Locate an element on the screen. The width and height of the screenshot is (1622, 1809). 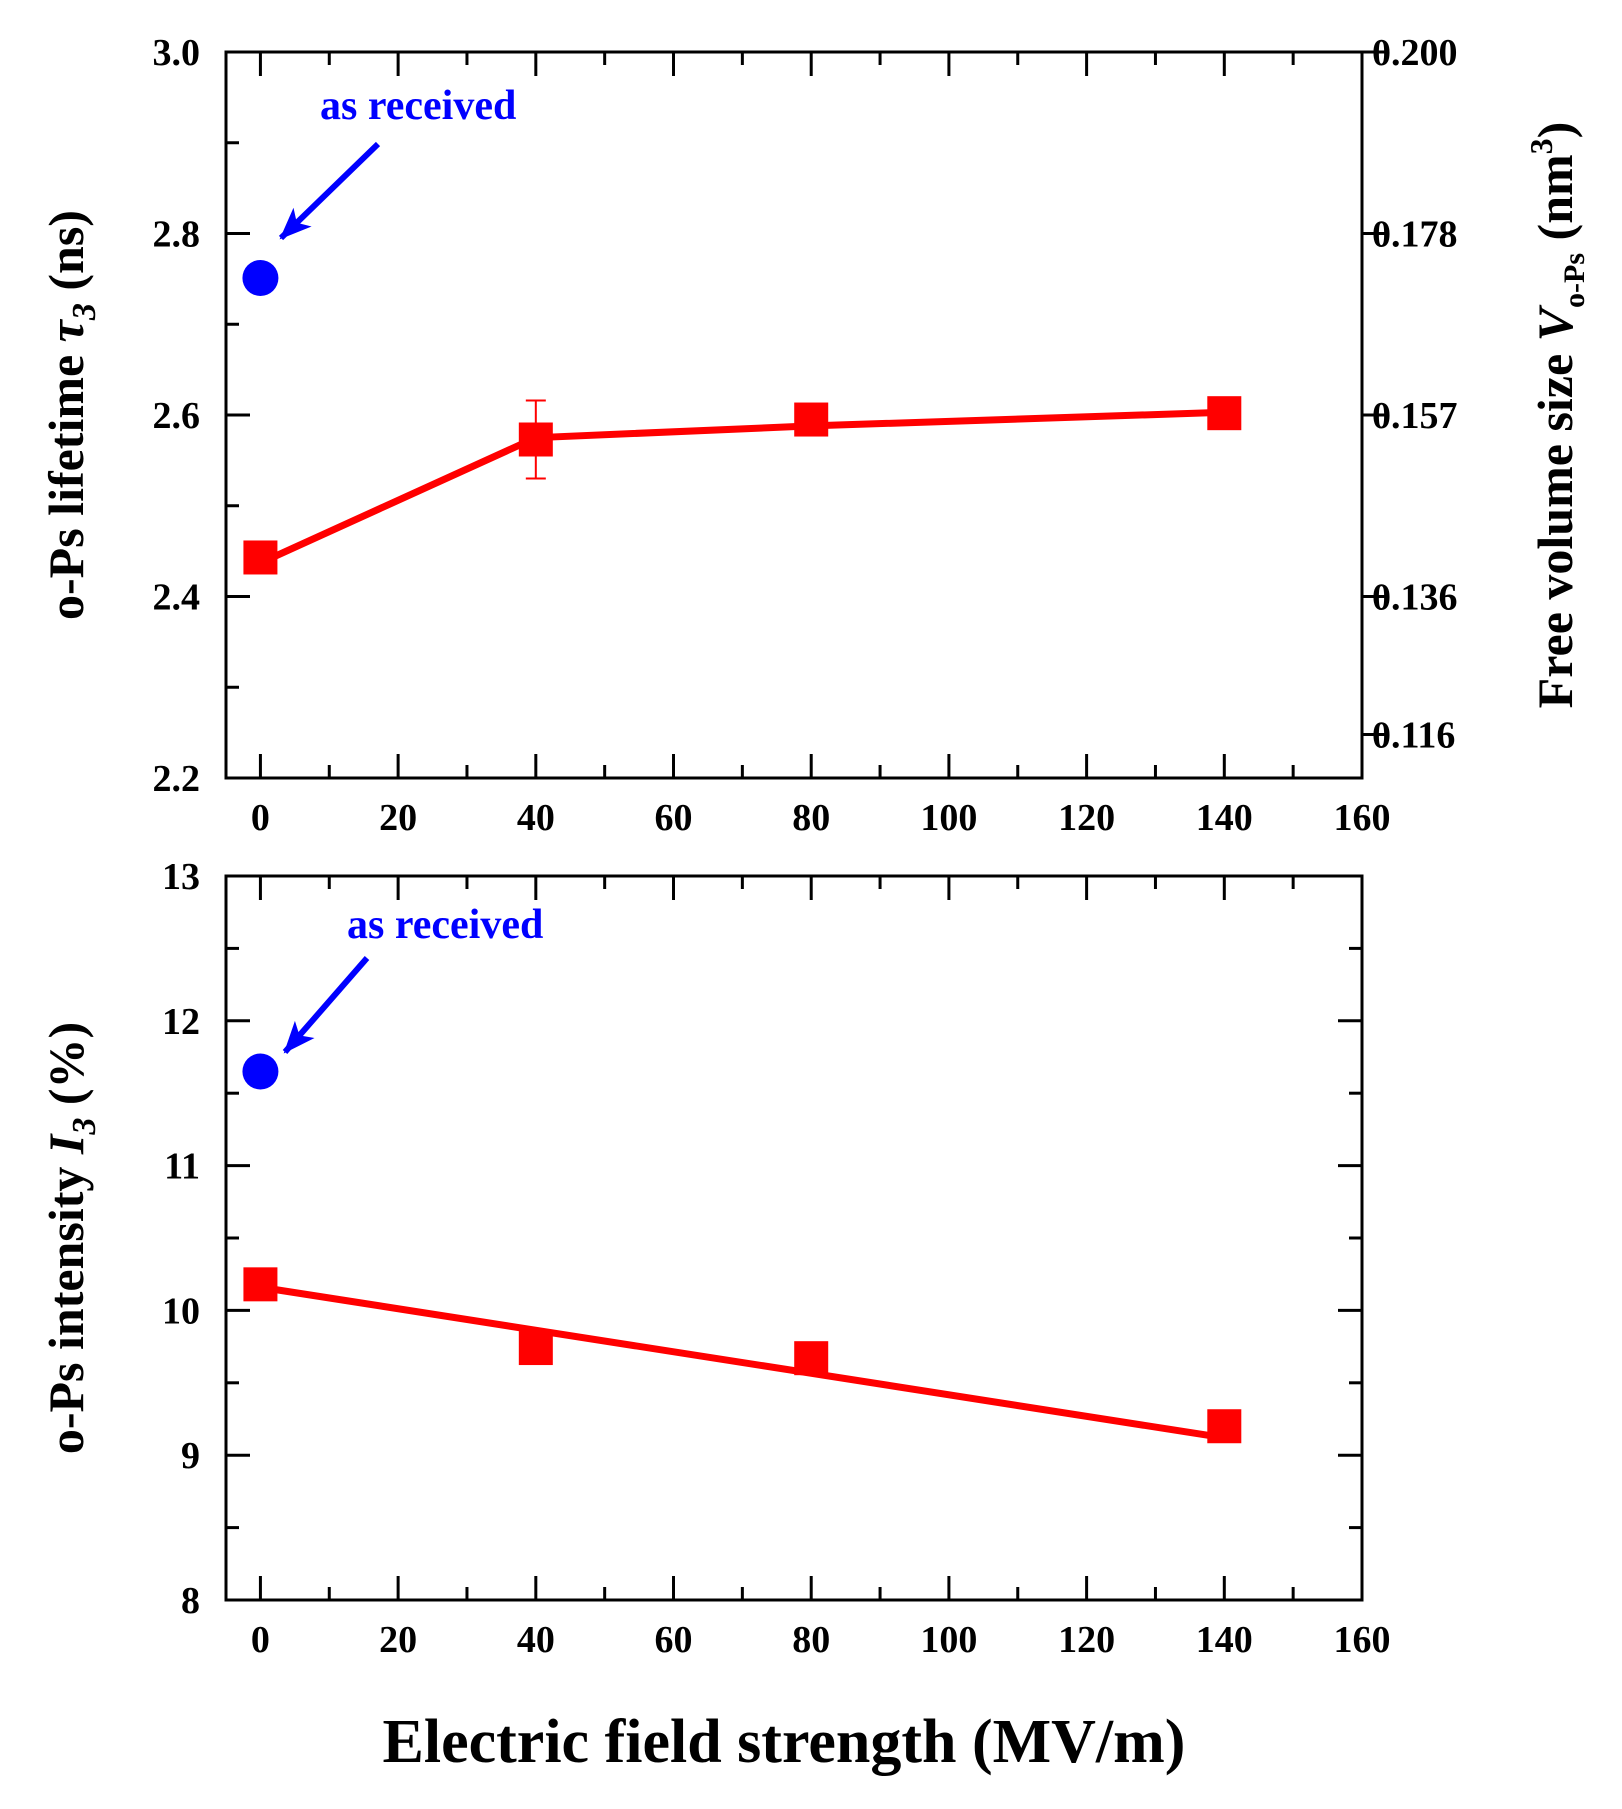
top-x-tick-labels: 0 20 40 60 80 100 120 140 160 is located at coordinates (821, 818).